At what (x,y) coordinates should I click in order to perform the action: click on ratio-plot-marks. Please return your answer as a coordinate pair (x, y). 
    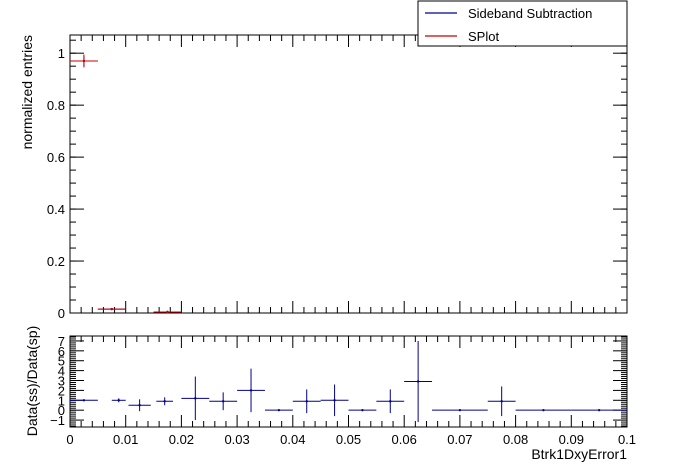
    Looking at the image, I should click on (348, 381).